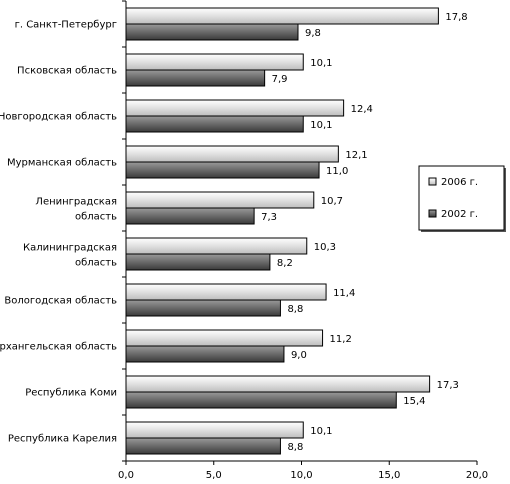 The height and width of the screenshot is (484, 510). I want to click on category-label: Ленинградская область, so click(76, 210).